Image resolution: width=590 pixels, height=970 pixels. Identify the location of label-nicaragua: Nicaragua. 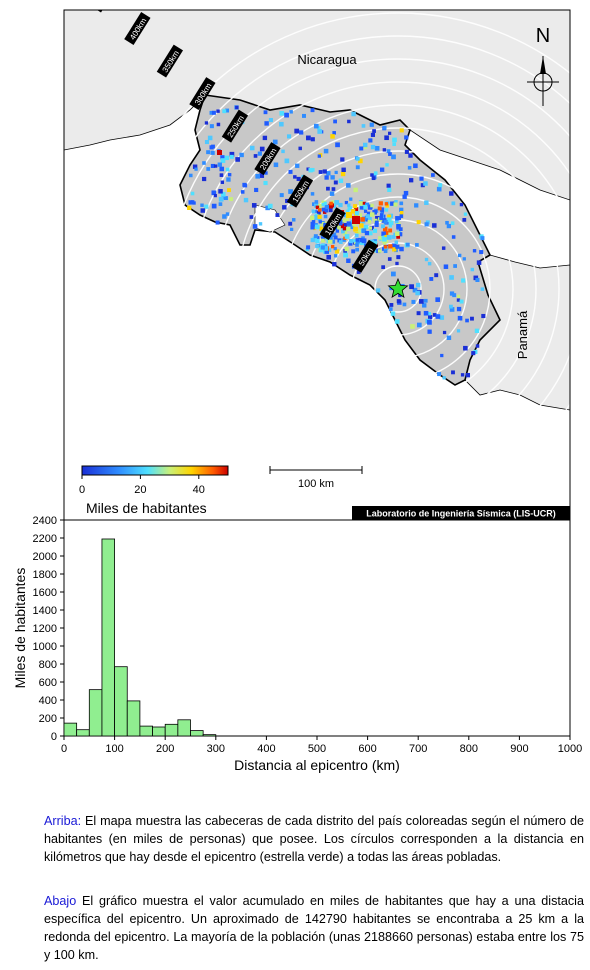
(327, 59).